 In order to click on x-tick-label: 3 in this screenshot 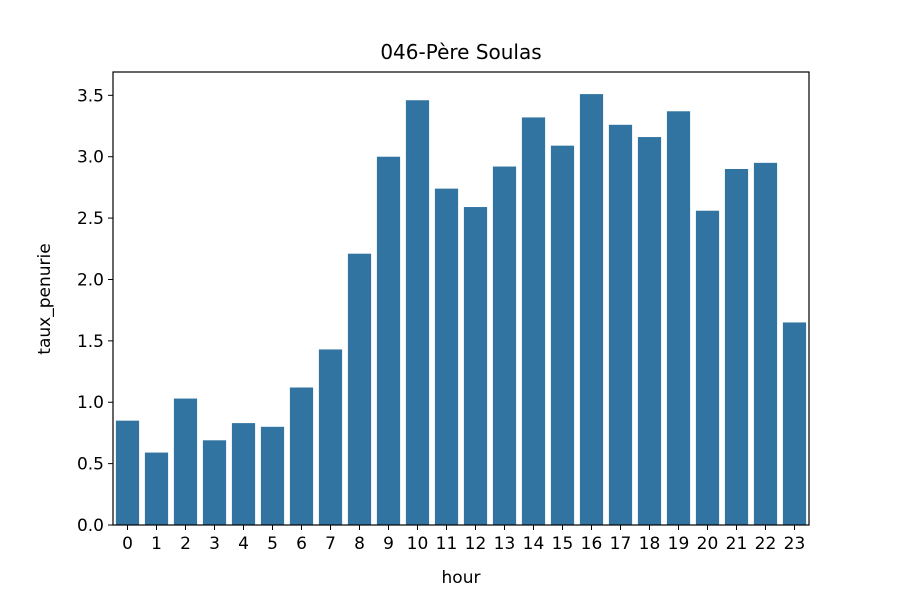, I will do `click(214, 544)`.